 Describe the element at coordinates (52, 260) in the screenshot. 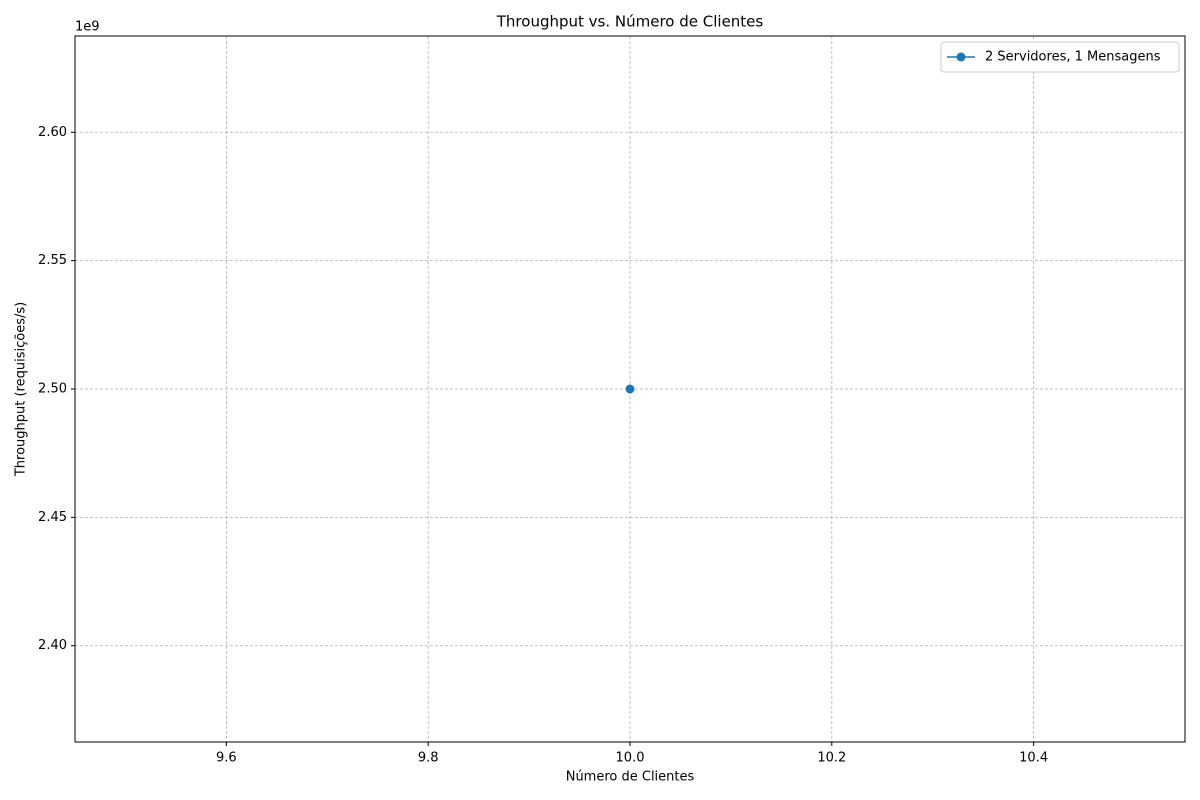

I see `y-tick-label: 2.55` at that location.